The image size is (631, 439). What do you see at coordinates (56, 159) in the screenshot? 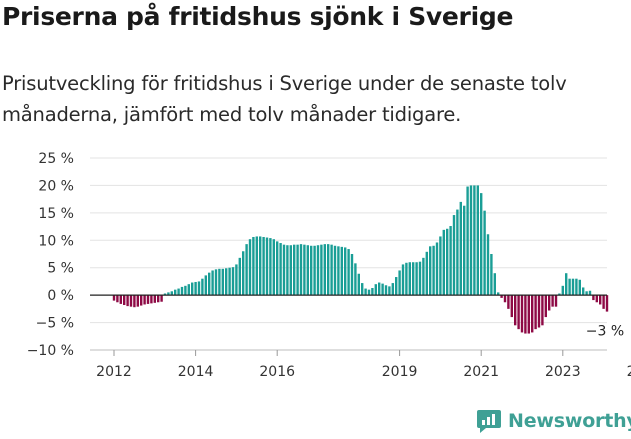
I see `y-tick-label: 25 %` at bounding box center [56, 159].